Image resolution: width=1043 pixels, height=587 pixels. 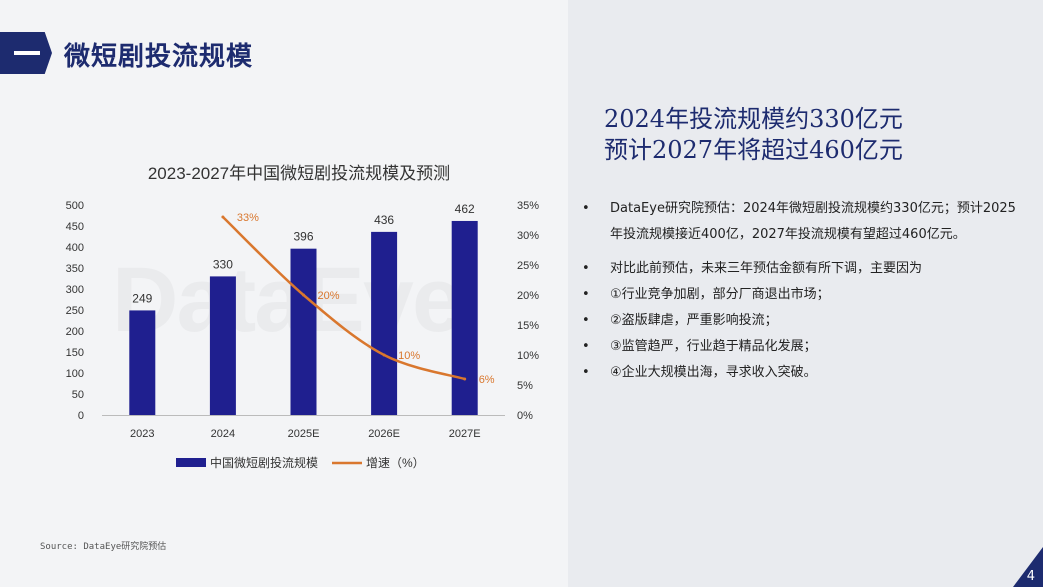 What do you see at coordinates (1030, 576) in the screenshot?
I see `page-number: 4` at bounding box center [1030, 576].